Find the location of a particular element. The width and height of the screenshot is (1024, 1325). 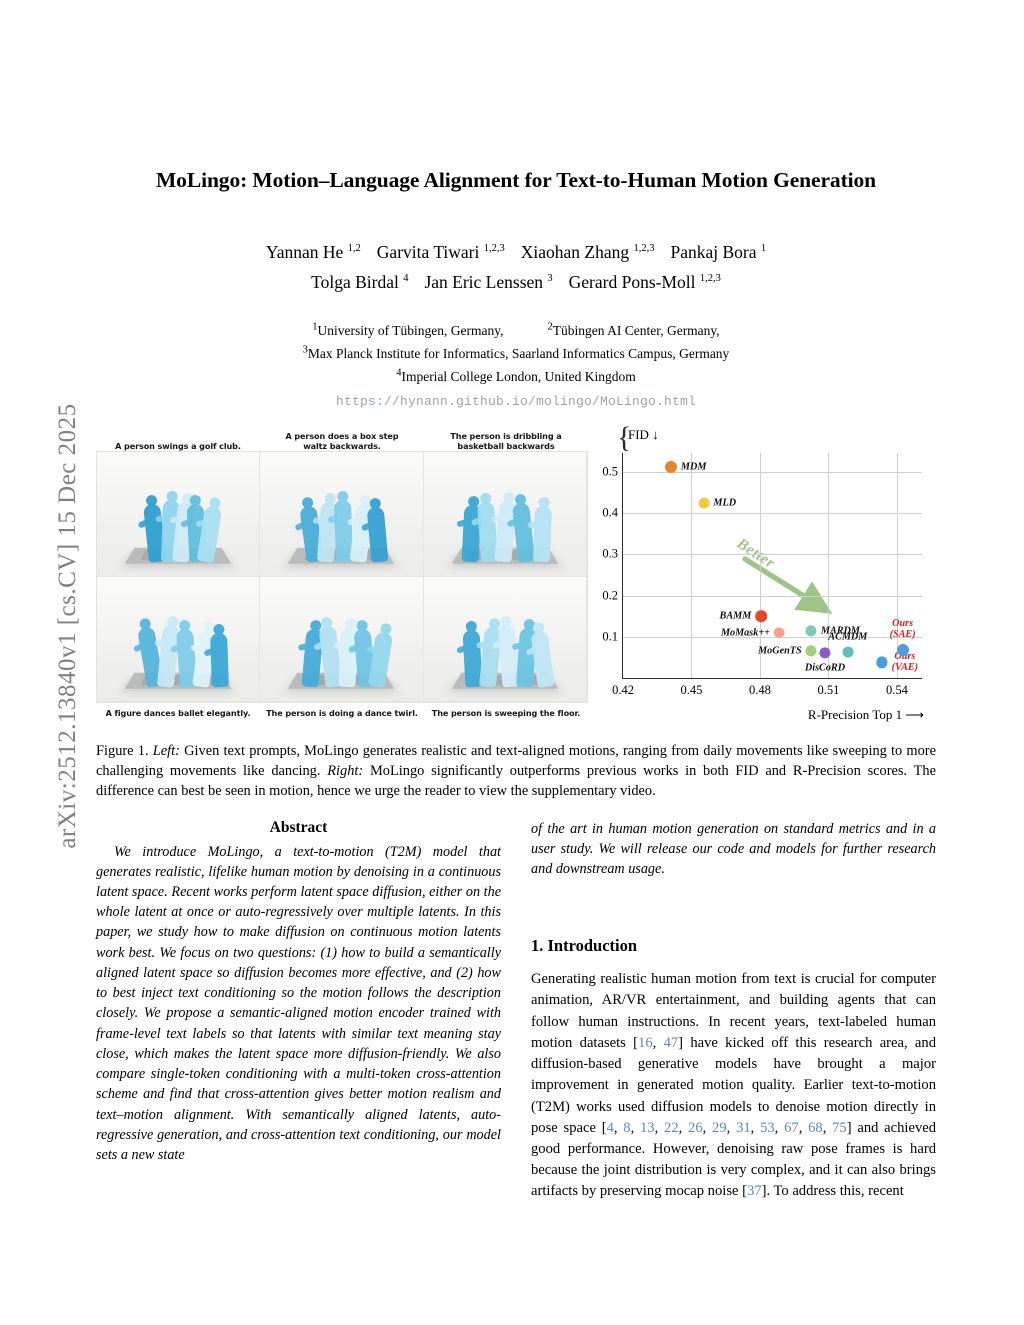

x-tick-label: 0.45 is located at coordinates (691, 690).